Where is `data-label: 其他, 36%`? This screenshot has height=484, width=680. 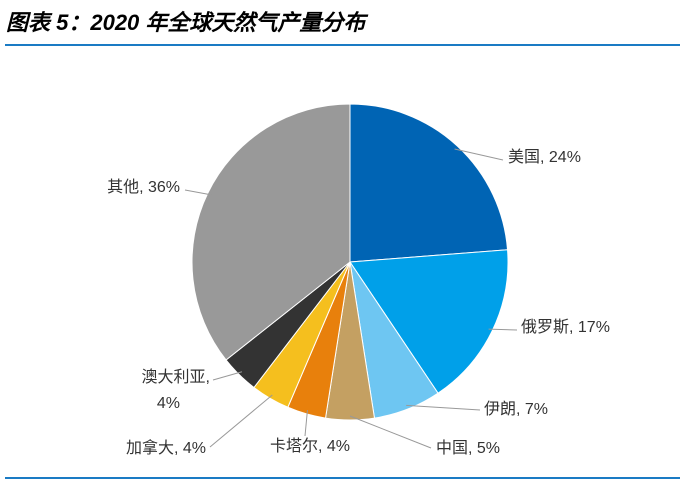
data-label: 其他, 36% is located at coordinates (143, 187).